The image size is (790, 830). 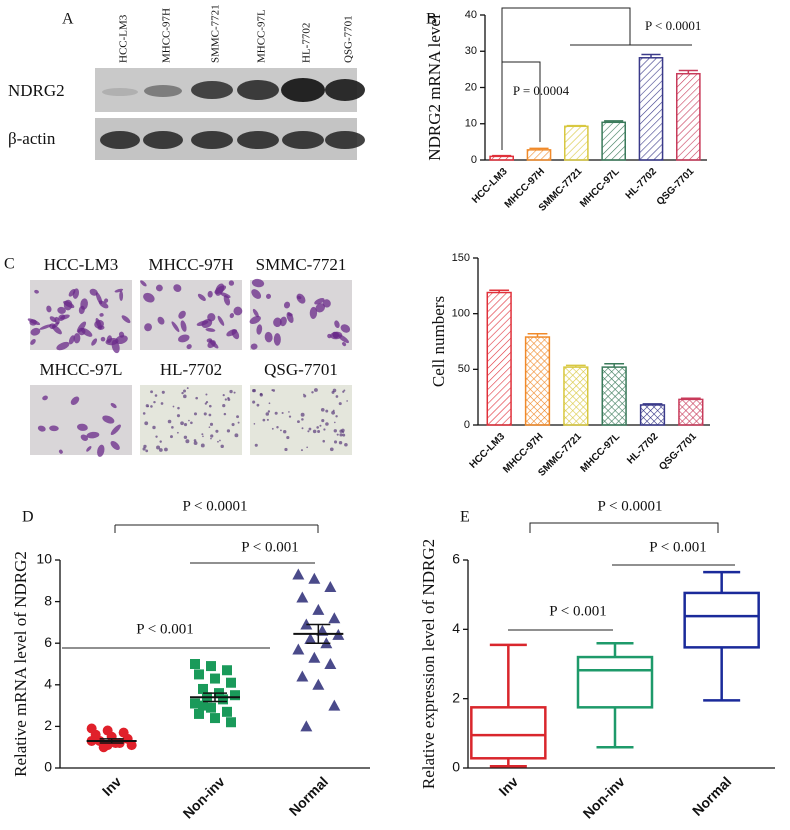 I want to click on annotation: P < 0.0001, so click(x=673, y=25).